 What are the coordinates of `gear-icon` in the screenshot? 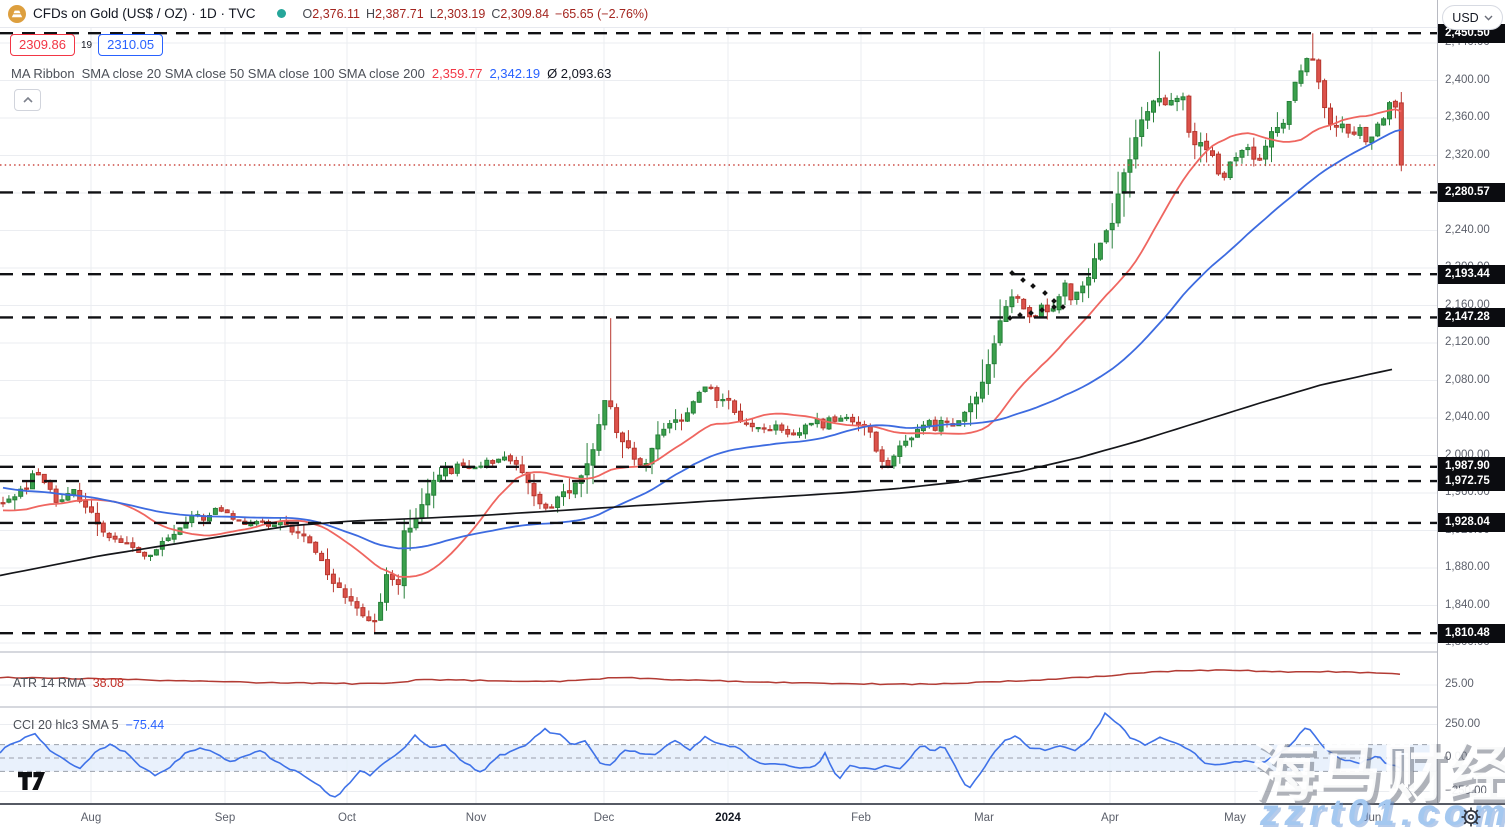 It's located at (1471, 817).